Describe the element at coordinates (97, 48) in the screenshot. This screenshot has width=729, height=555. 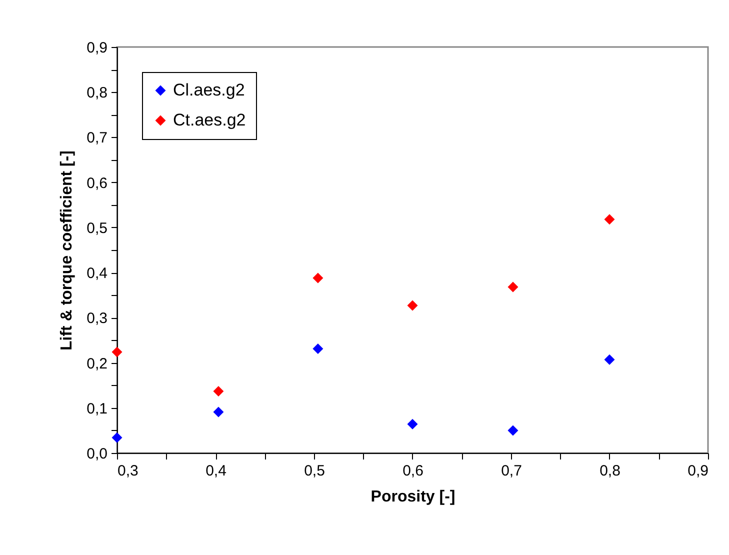
I see `y-tick-label: 0,9` at that location.